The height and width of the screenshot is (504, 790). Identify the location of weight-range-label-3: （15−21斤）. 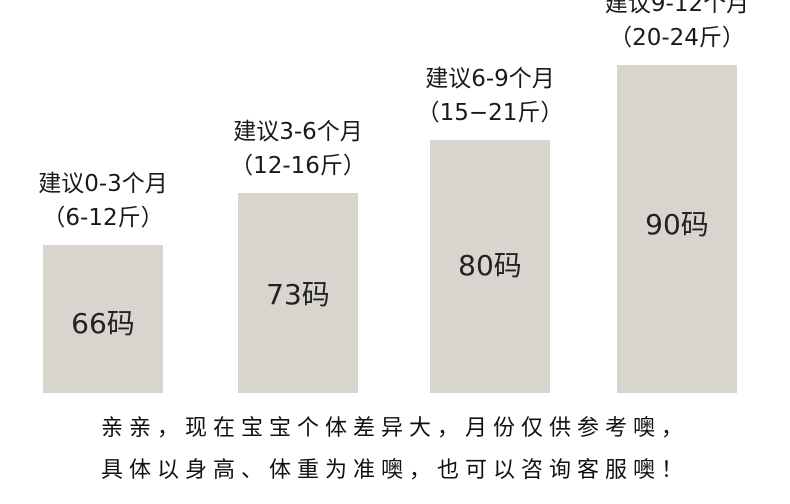
(490, 113).